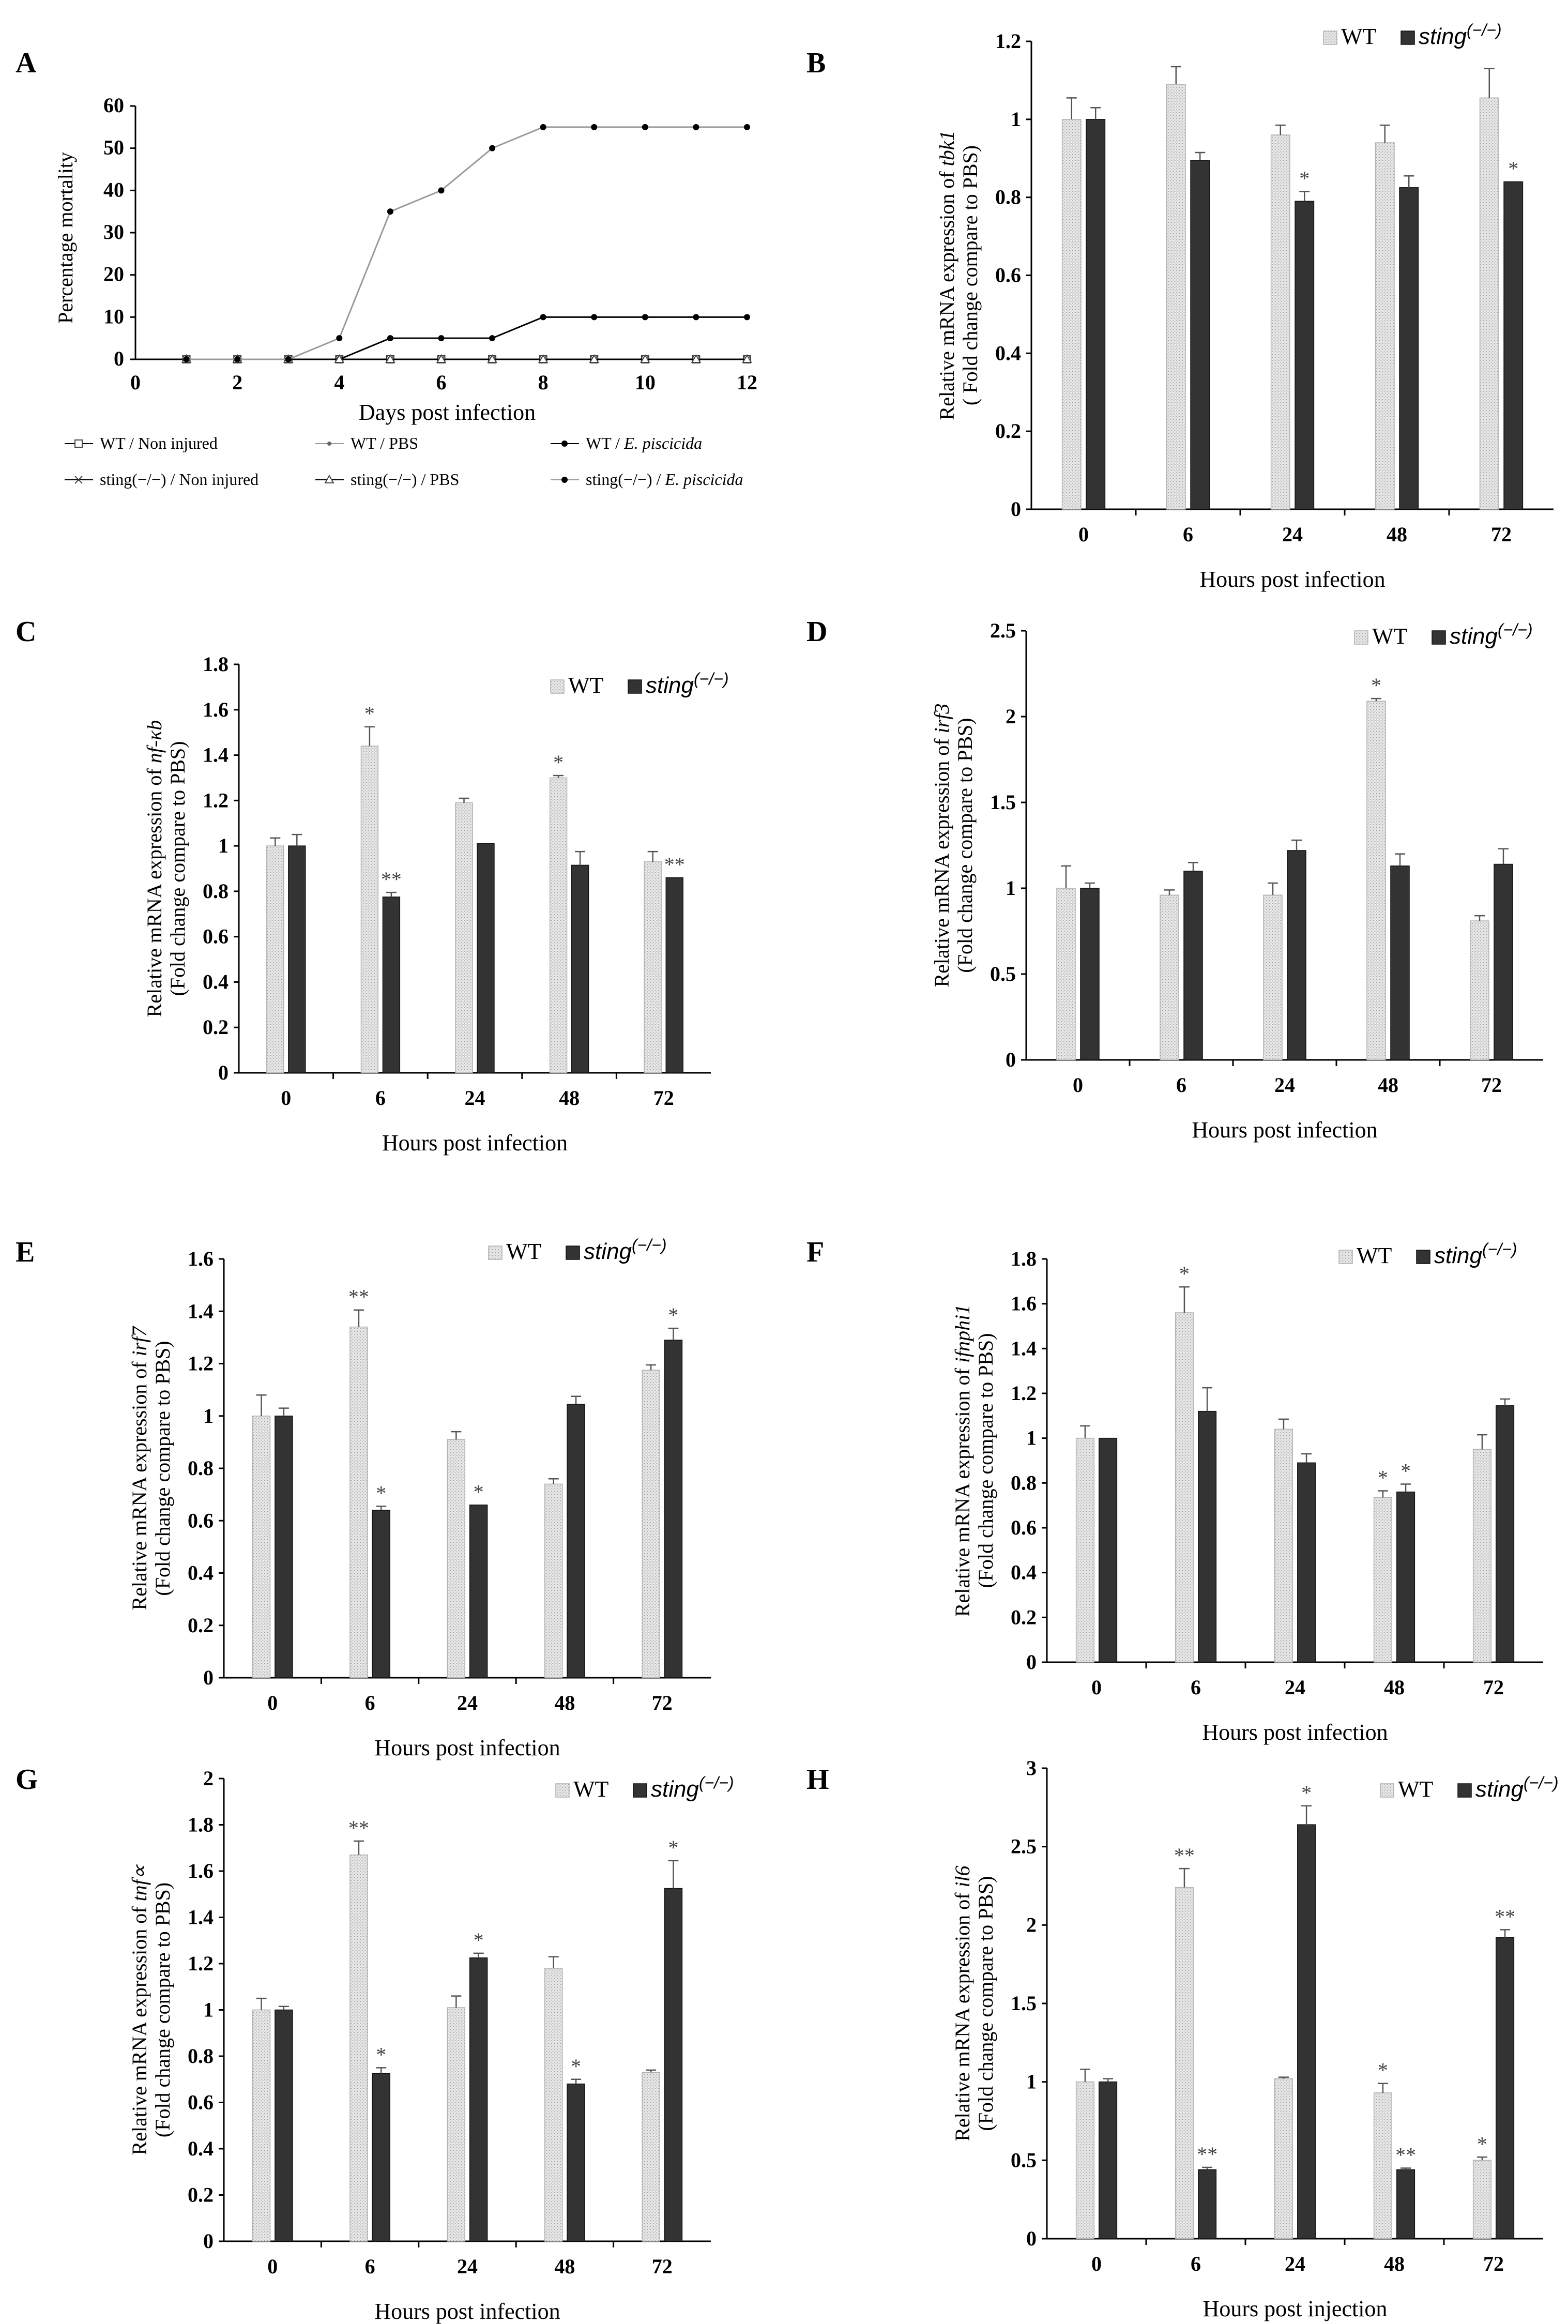 This screenshot has height=2324, width=1568. Describe the element at coordinates (1405, 2204) in the screenshot. I see `panel-h-bar-sting` at that location.